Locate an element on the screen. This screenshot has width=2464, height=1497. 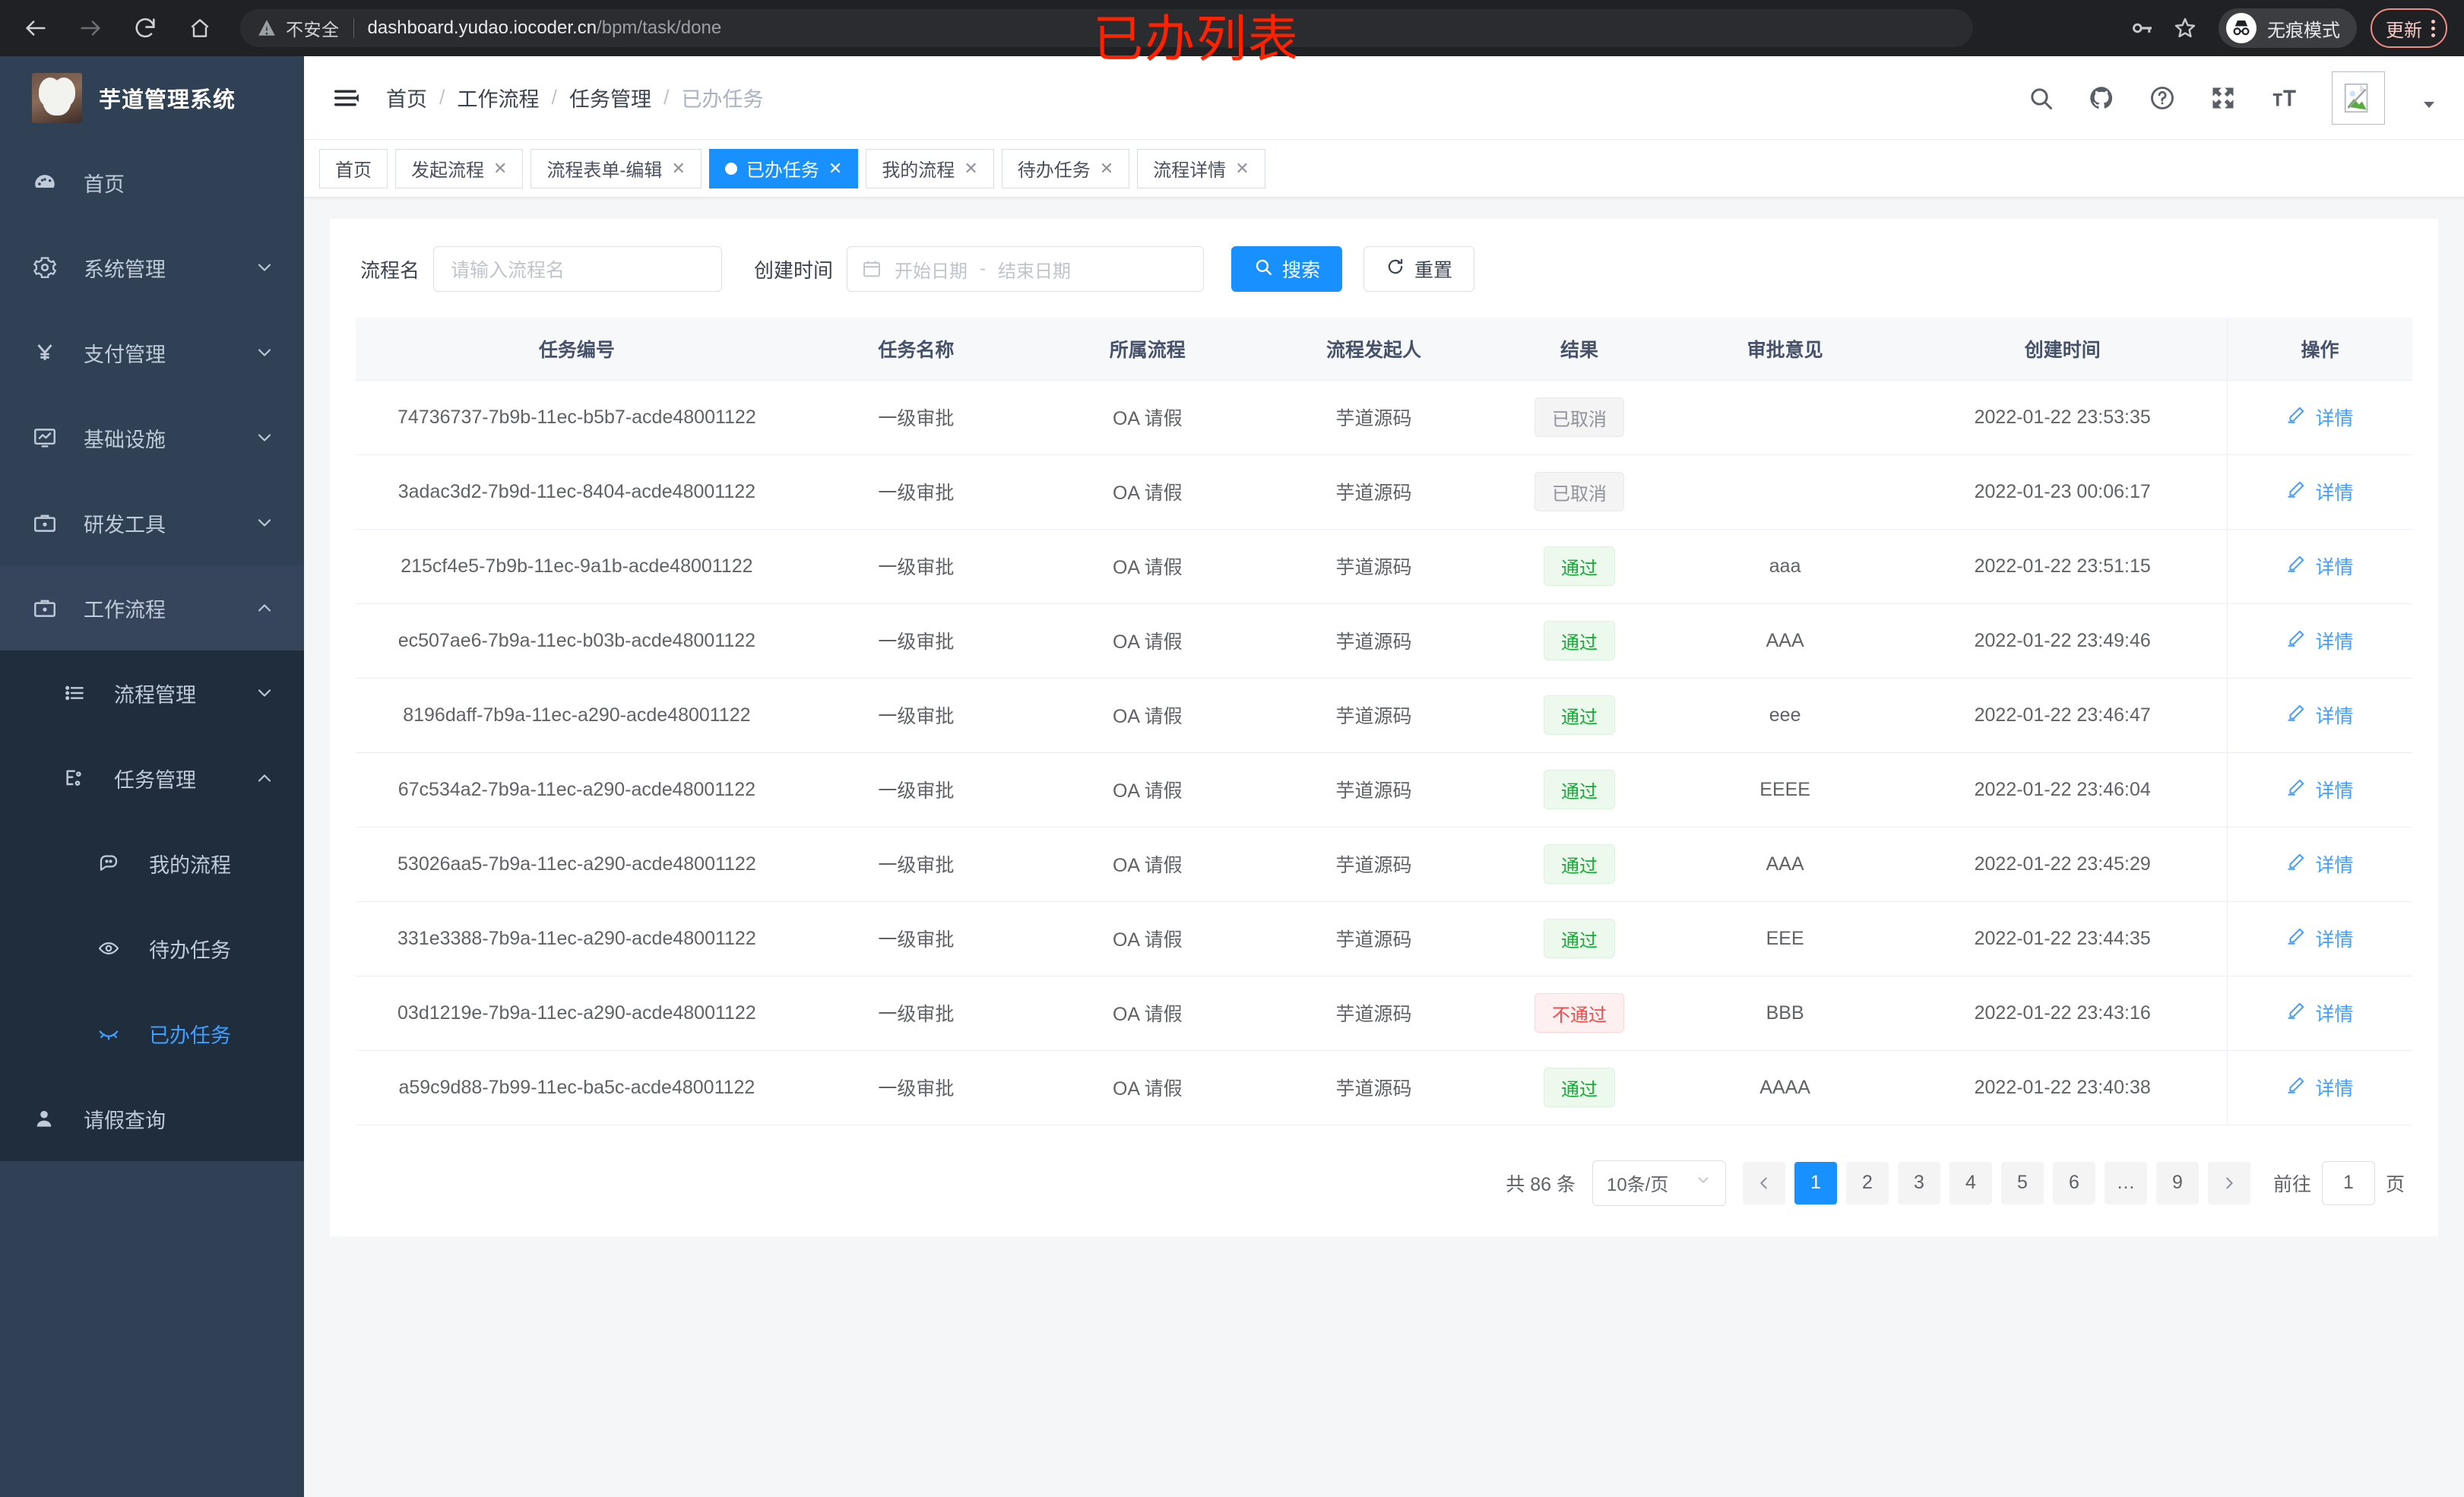
search-icon is located at coordinates (2040, 98).